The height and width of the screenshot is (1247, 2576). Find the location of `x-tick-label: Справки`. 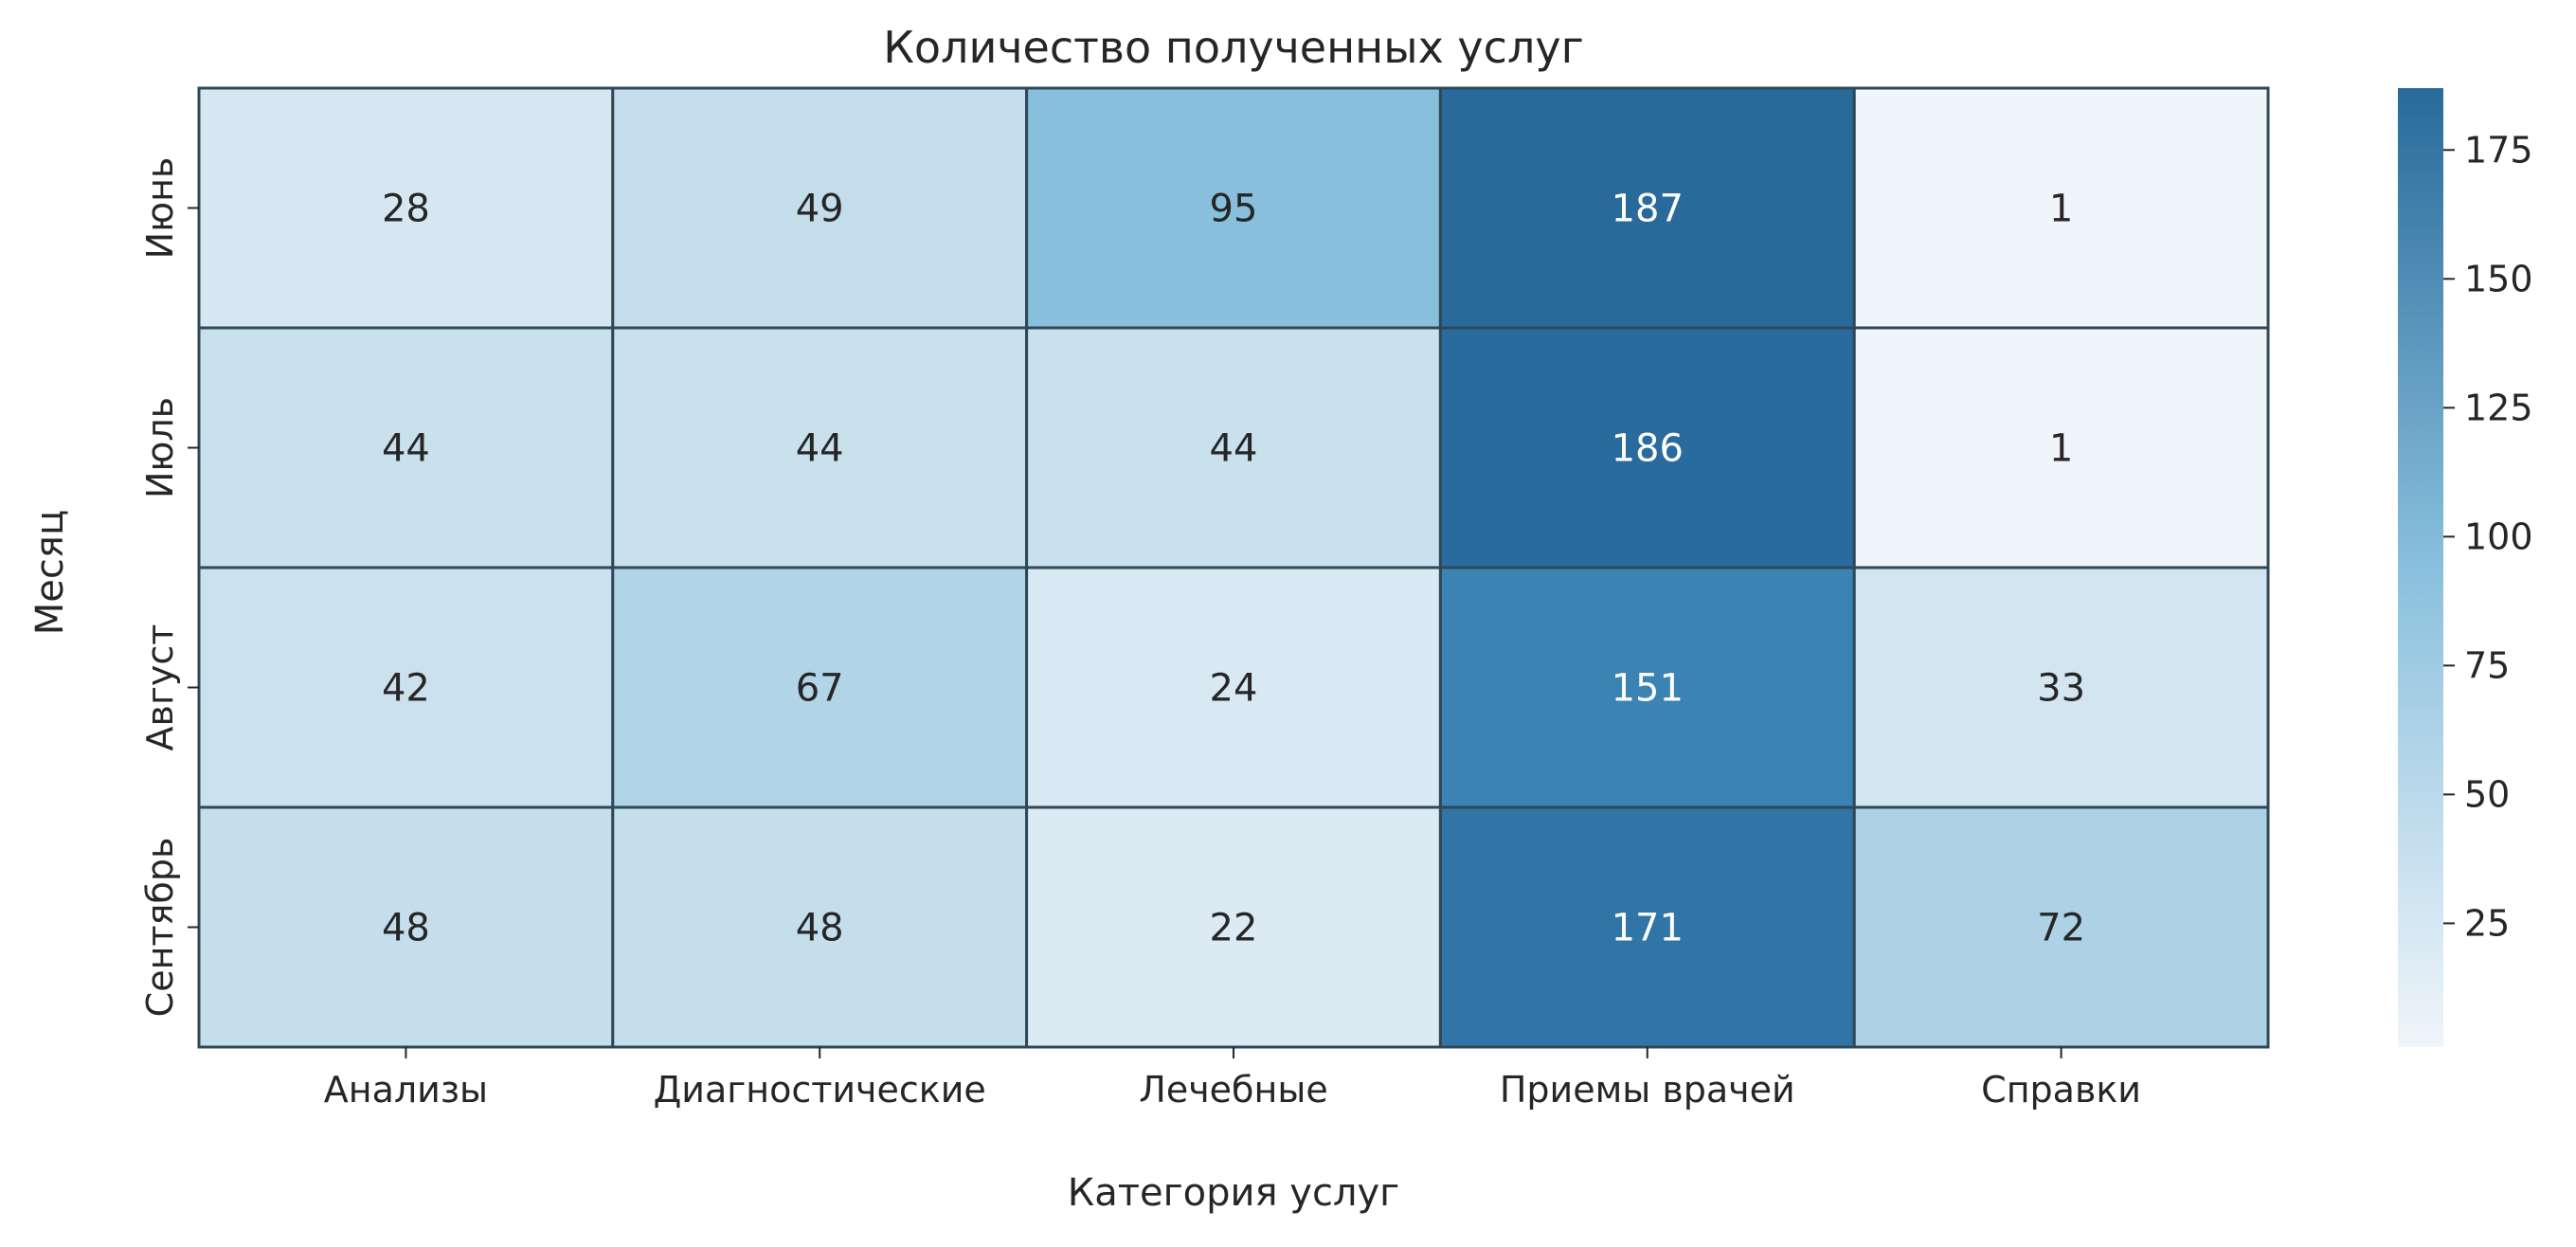

x-tick-label: Справки is located at coordinates (2061, 1090).